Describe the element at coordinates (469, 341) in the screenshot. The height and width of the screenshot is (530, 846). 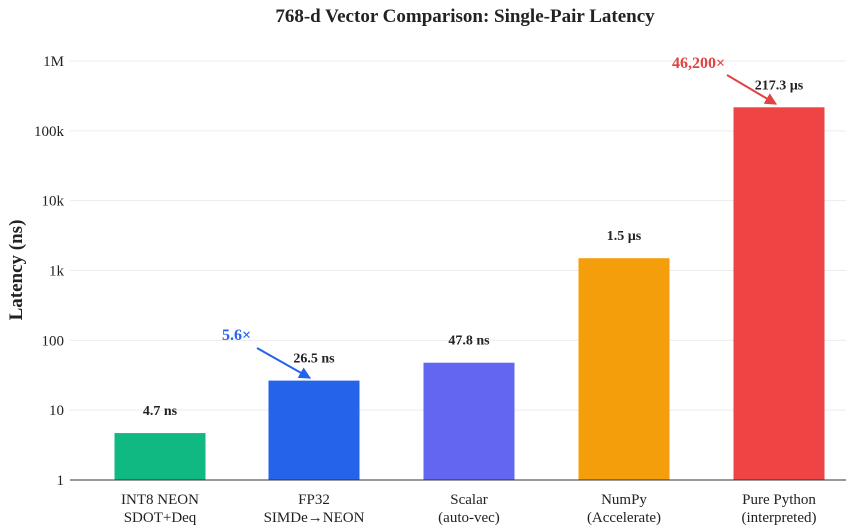
I see `bar-value-label: 47.8 ns` at that location.